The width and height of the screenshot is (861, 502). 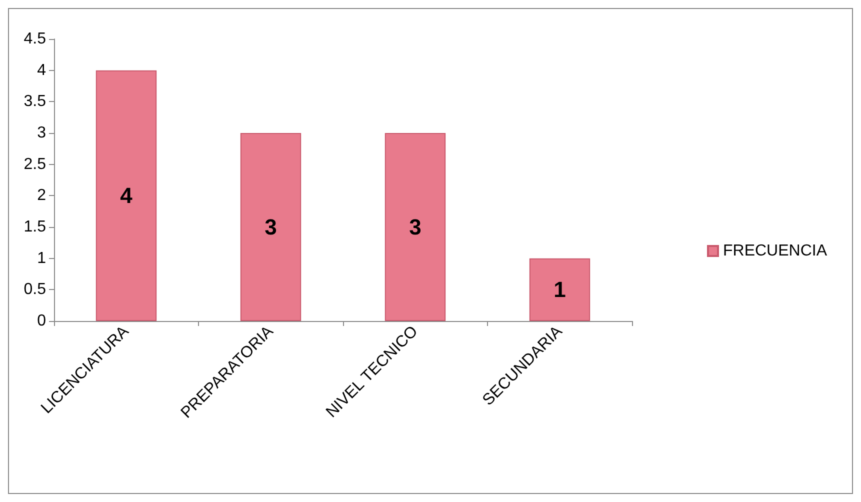 I want to click on y-tick-label: 0, so click(x=41, y=321).